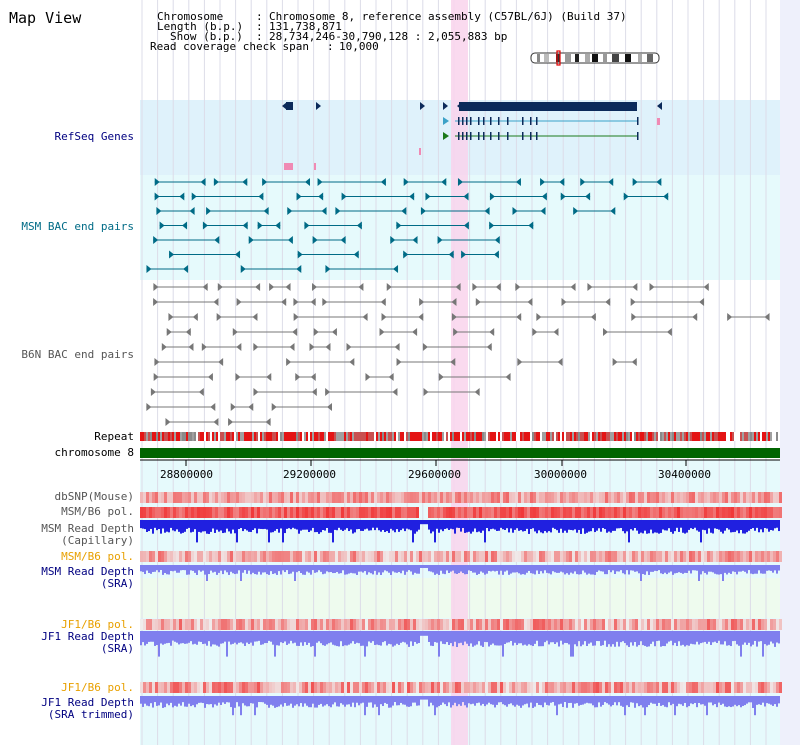  Describe the element at coordinates (94, 136) in the screenshot. I see `label-refseq-genes: RefSeq Genes` at that location.